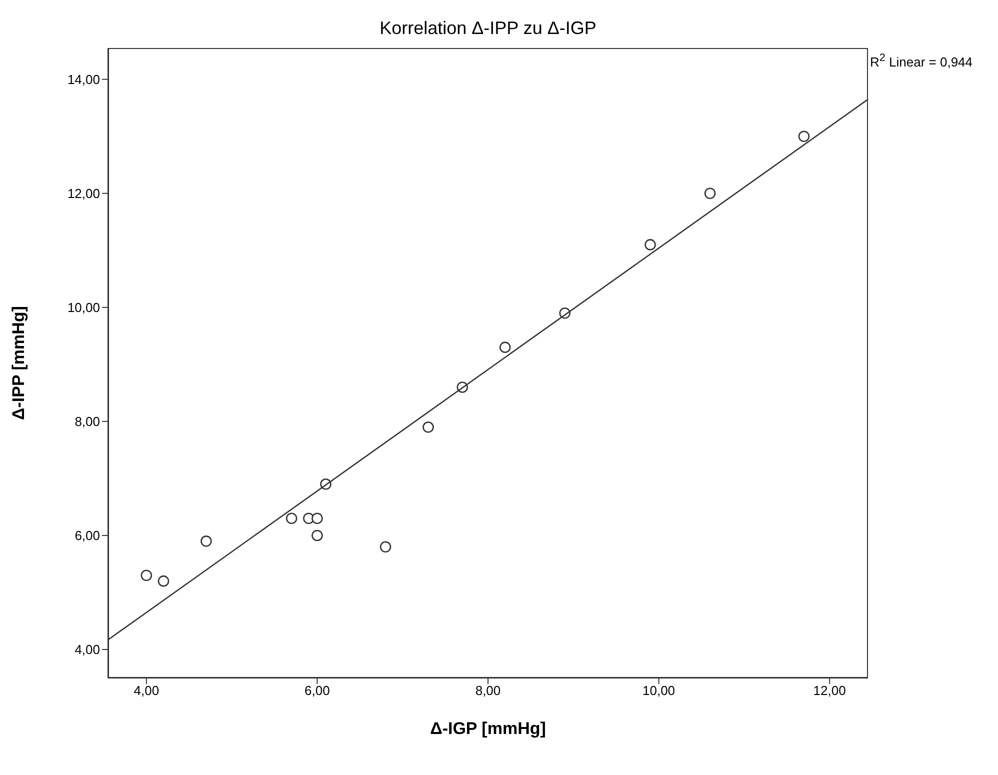 This screenshot has height=775, width=998. Describe the element at coordinates (83, 193) in the screenshot. I see `y-tick-label: 12,00` at that location.